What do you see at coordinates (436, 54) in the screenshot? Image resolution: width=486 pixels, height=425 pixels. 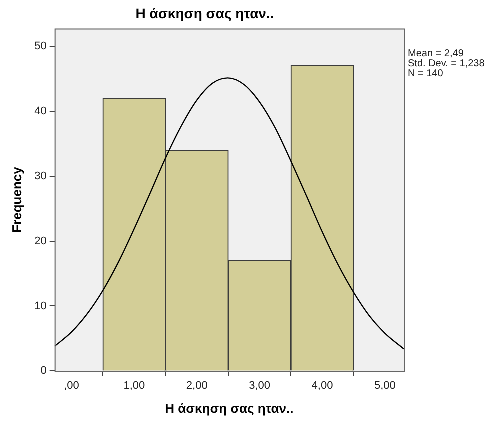 I see `text: Mean = 2,49` at bounding box center [436, 54].